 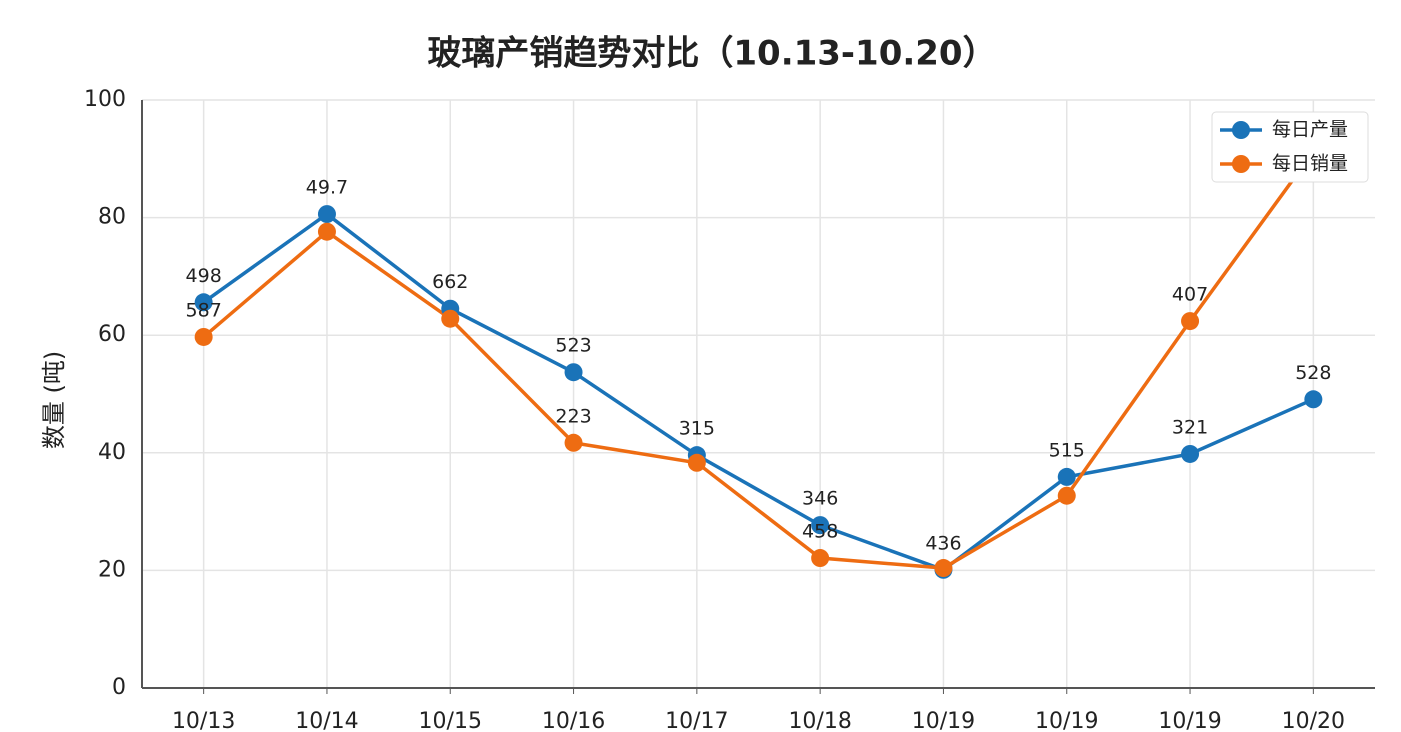 What do you see at coordinates (54, 400) in the screenshot?
I see `y-axis-label: 数量 (吨)` at bounding box center [54, 400].